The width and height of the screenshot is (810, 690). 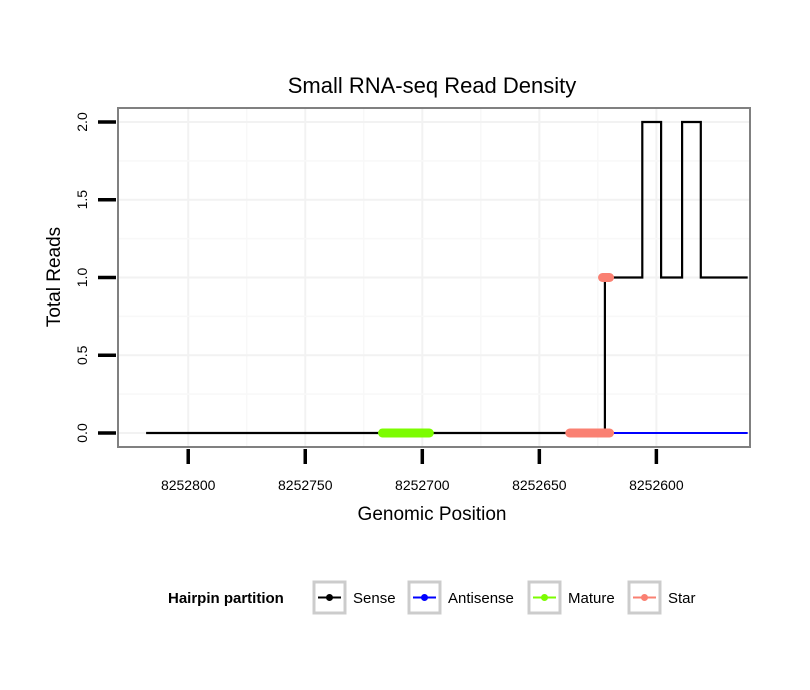 What do you see at coordinates (82, 200) in the screenshot?
I see `y-tick-label: 1.5` at bounding box center [82, 200].